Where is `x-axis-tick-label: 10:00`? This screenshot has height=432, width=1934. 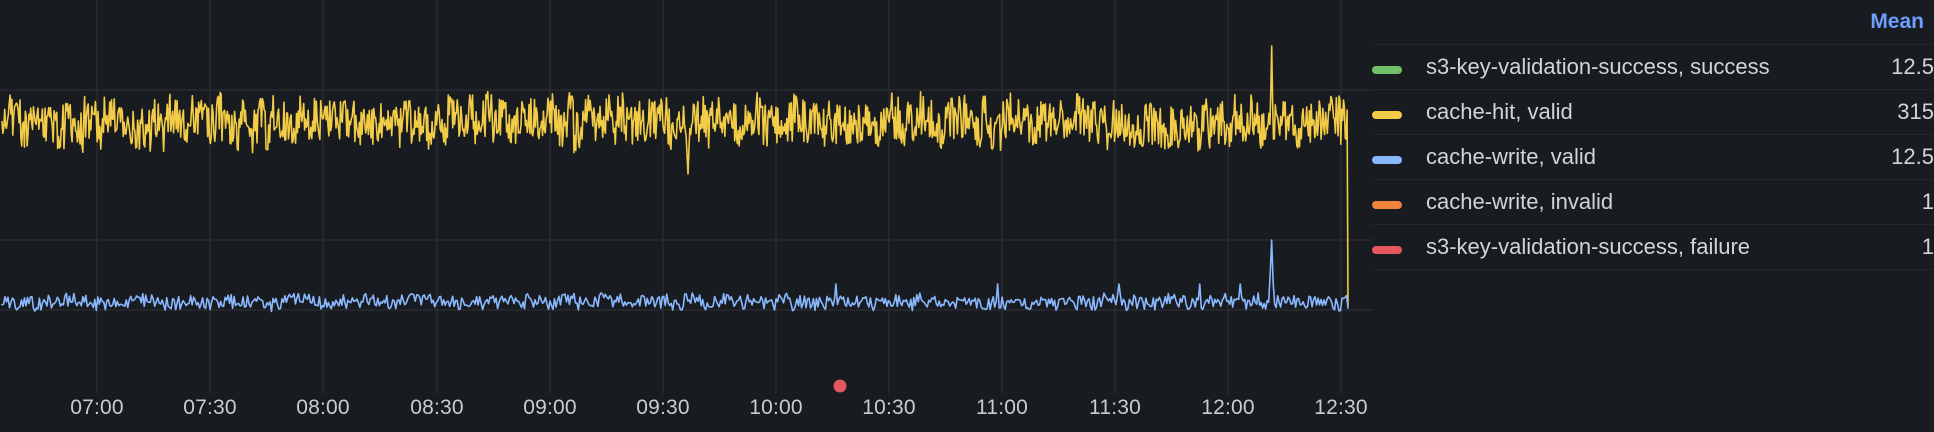 x-axis-tick-label: 10:00 is located at coordinates (776, 407).